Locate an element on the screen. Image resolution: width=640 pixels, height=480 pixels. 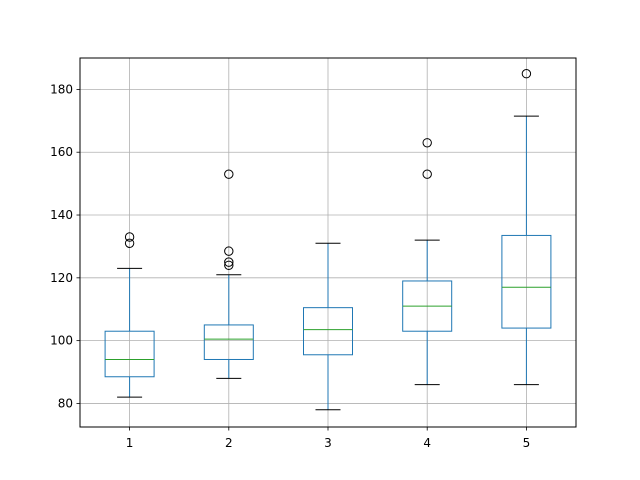
y-tick-label: 180 is located at coordinates (61, 89).